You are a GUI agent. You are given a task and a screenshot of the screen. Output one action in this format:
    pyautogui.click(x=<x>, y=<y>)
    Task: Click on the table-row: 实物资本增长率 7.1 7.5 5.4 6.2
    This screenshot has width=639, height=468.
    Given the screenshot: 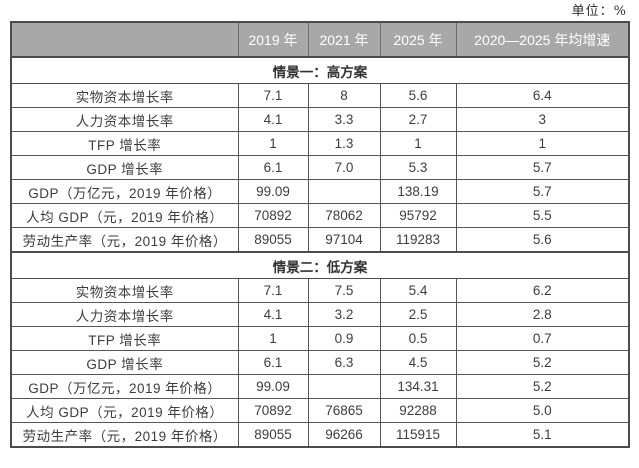 What is the action you would take?
    pyautogui.click(x=320, y=290)
    